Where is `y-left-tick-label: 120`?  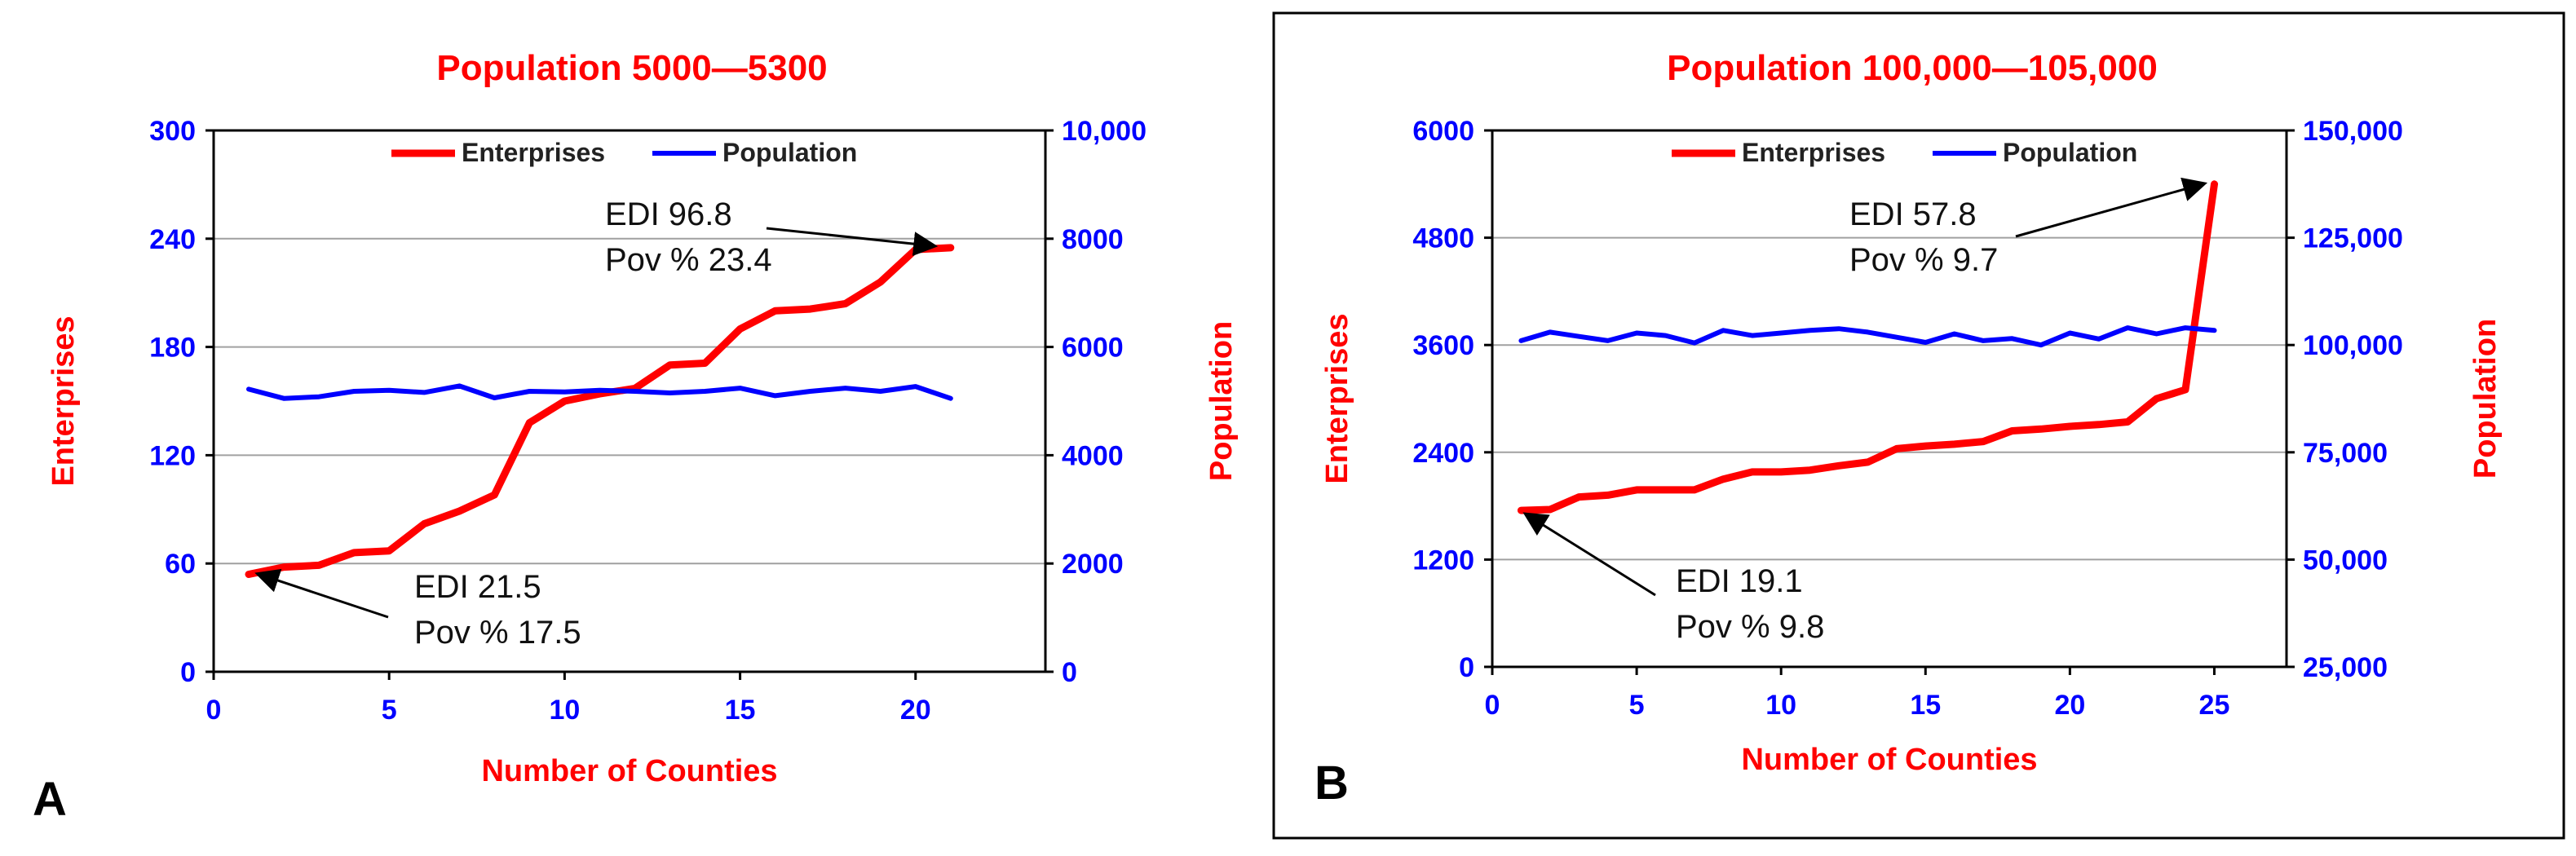 y-left-tick-label: 120 is located at coordinates (172, 455).